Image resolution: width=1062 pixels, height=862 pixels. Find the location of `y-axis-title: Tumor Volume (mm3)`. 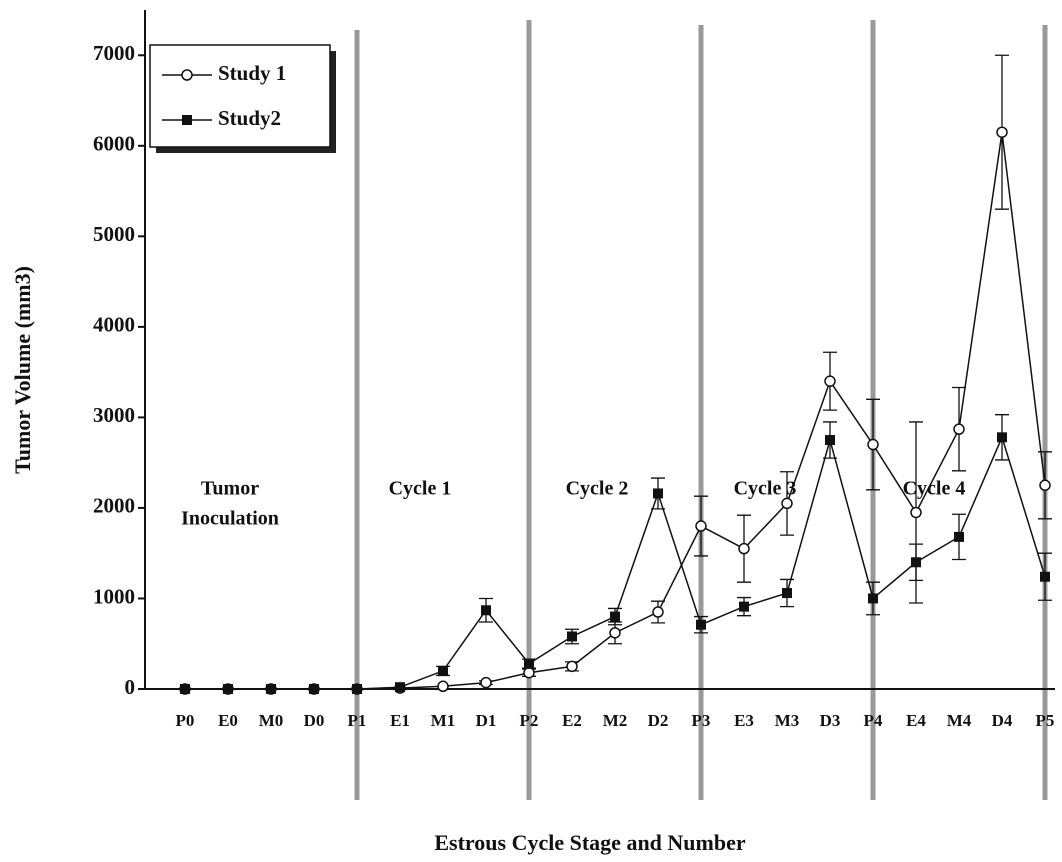

y-axis-title: Tumor Volume (mm3) is located at coordinates (22, 370).